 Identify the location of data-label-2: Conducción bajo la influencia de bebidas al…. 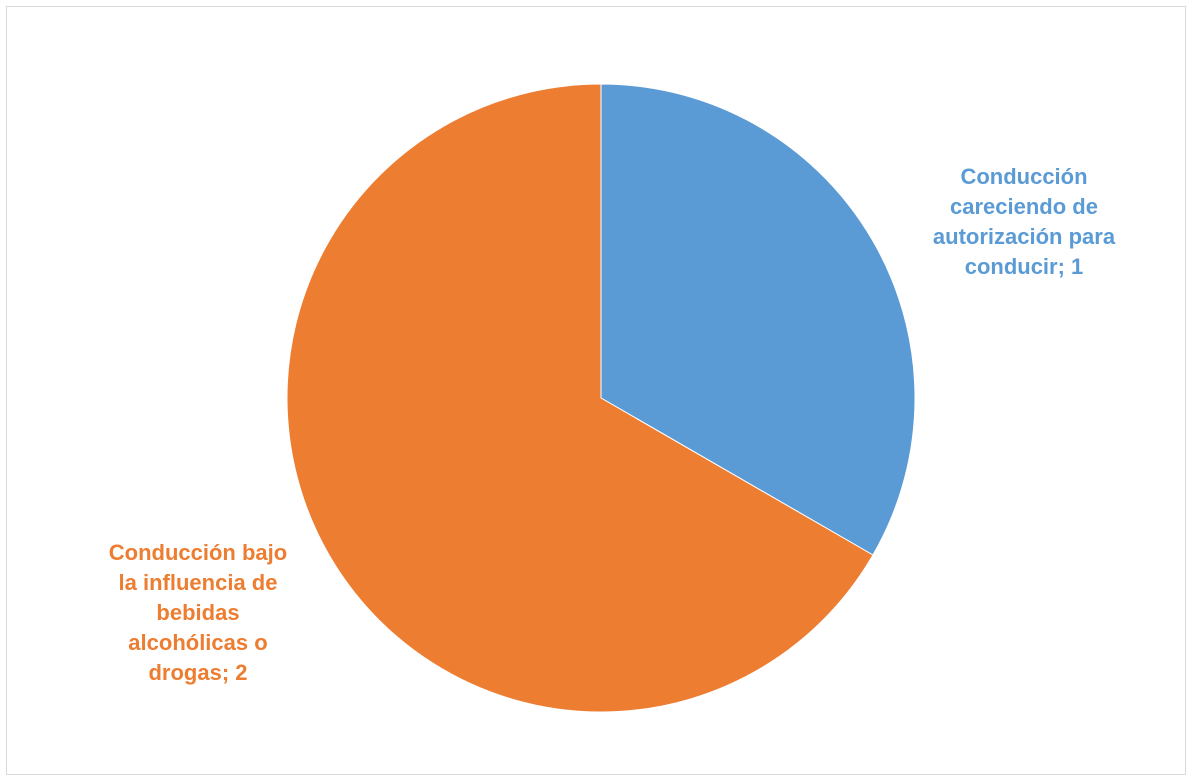
(198, 612).